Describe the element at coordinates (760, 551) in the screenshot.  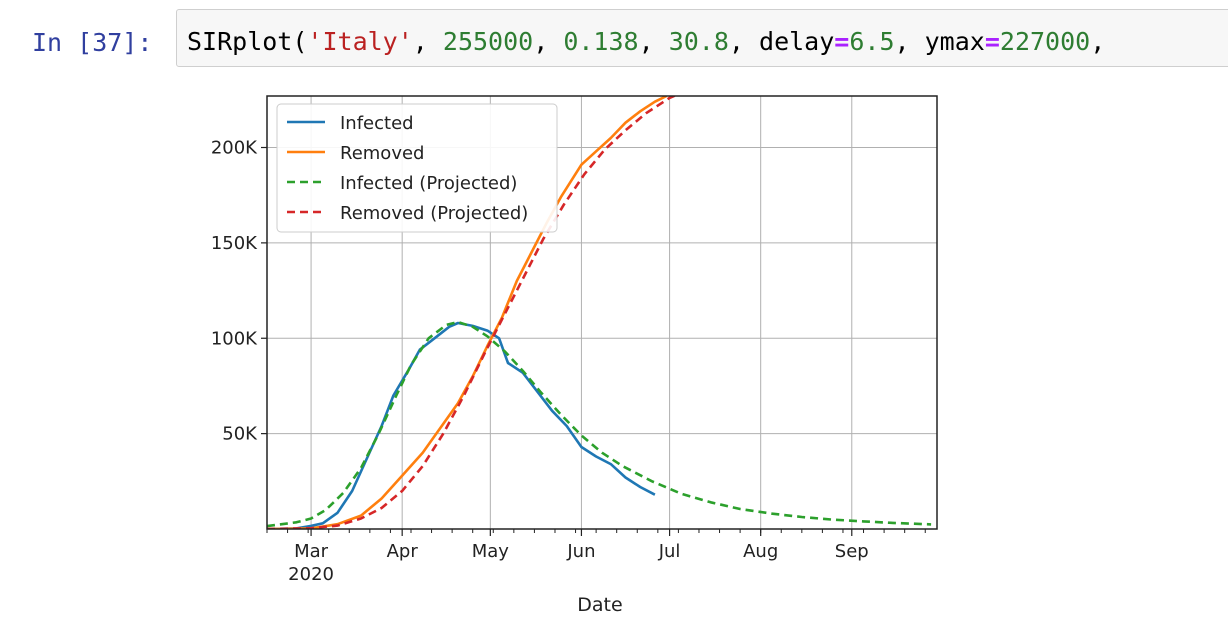
I see `x-tick-label: Aug` at that location.